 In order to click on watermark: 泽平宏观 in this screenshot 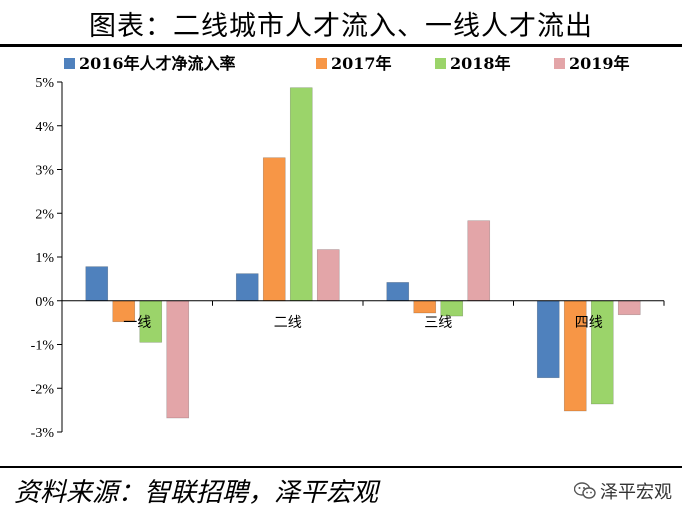, I will do `click(623, 491)`.